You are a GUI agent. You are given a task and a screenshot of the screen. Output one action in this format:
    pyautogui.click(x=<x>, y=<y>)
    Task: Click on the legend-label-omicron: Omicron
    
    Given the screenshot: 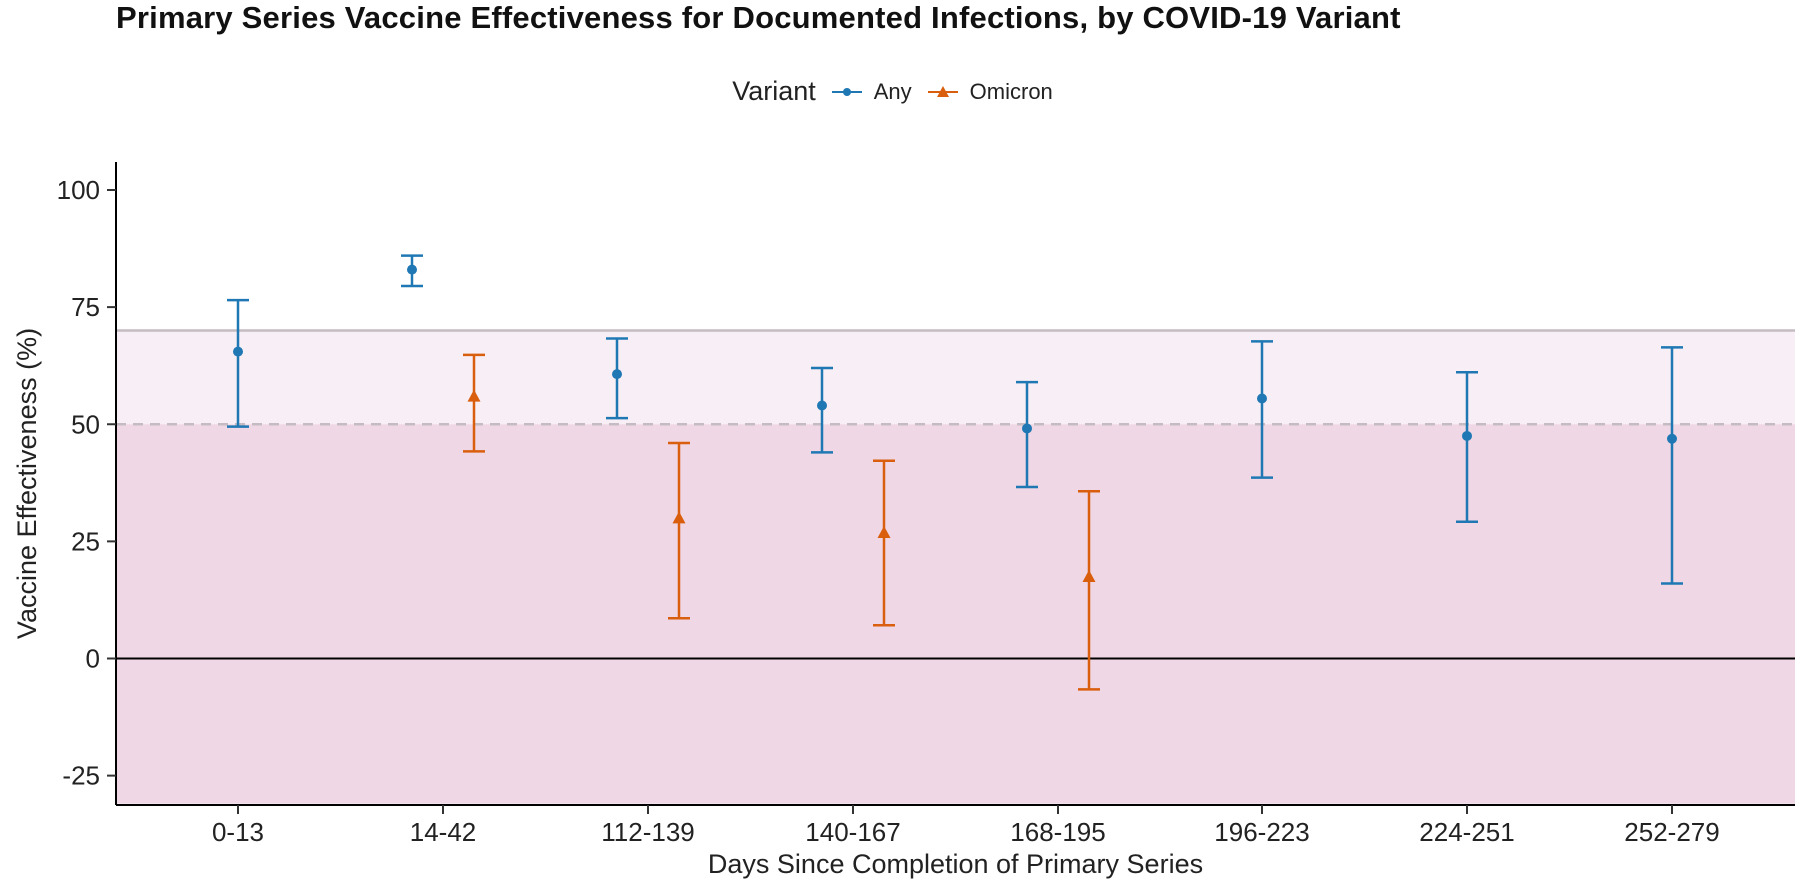 What is the action you would take?
    pyautogui.click(x=1011, y=91)
    